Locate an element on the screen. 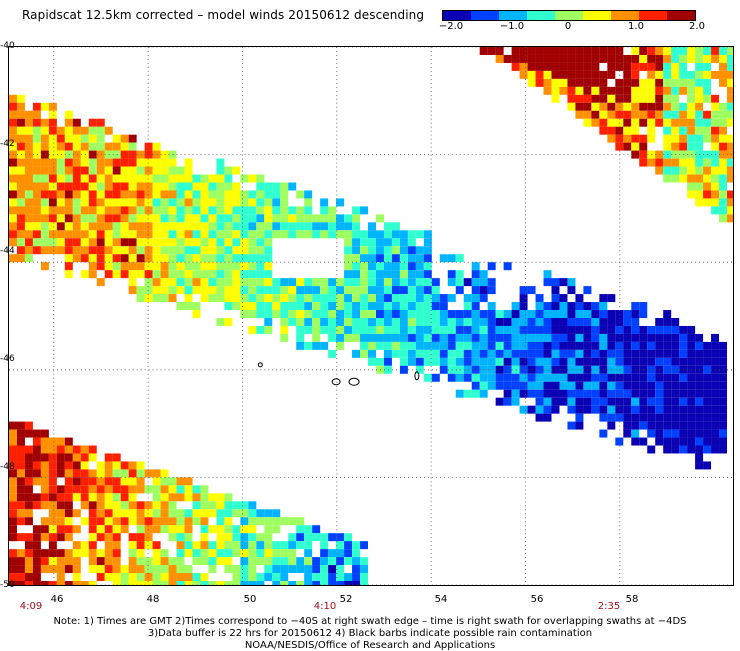  island-outline is located at coordinates (336, 382).